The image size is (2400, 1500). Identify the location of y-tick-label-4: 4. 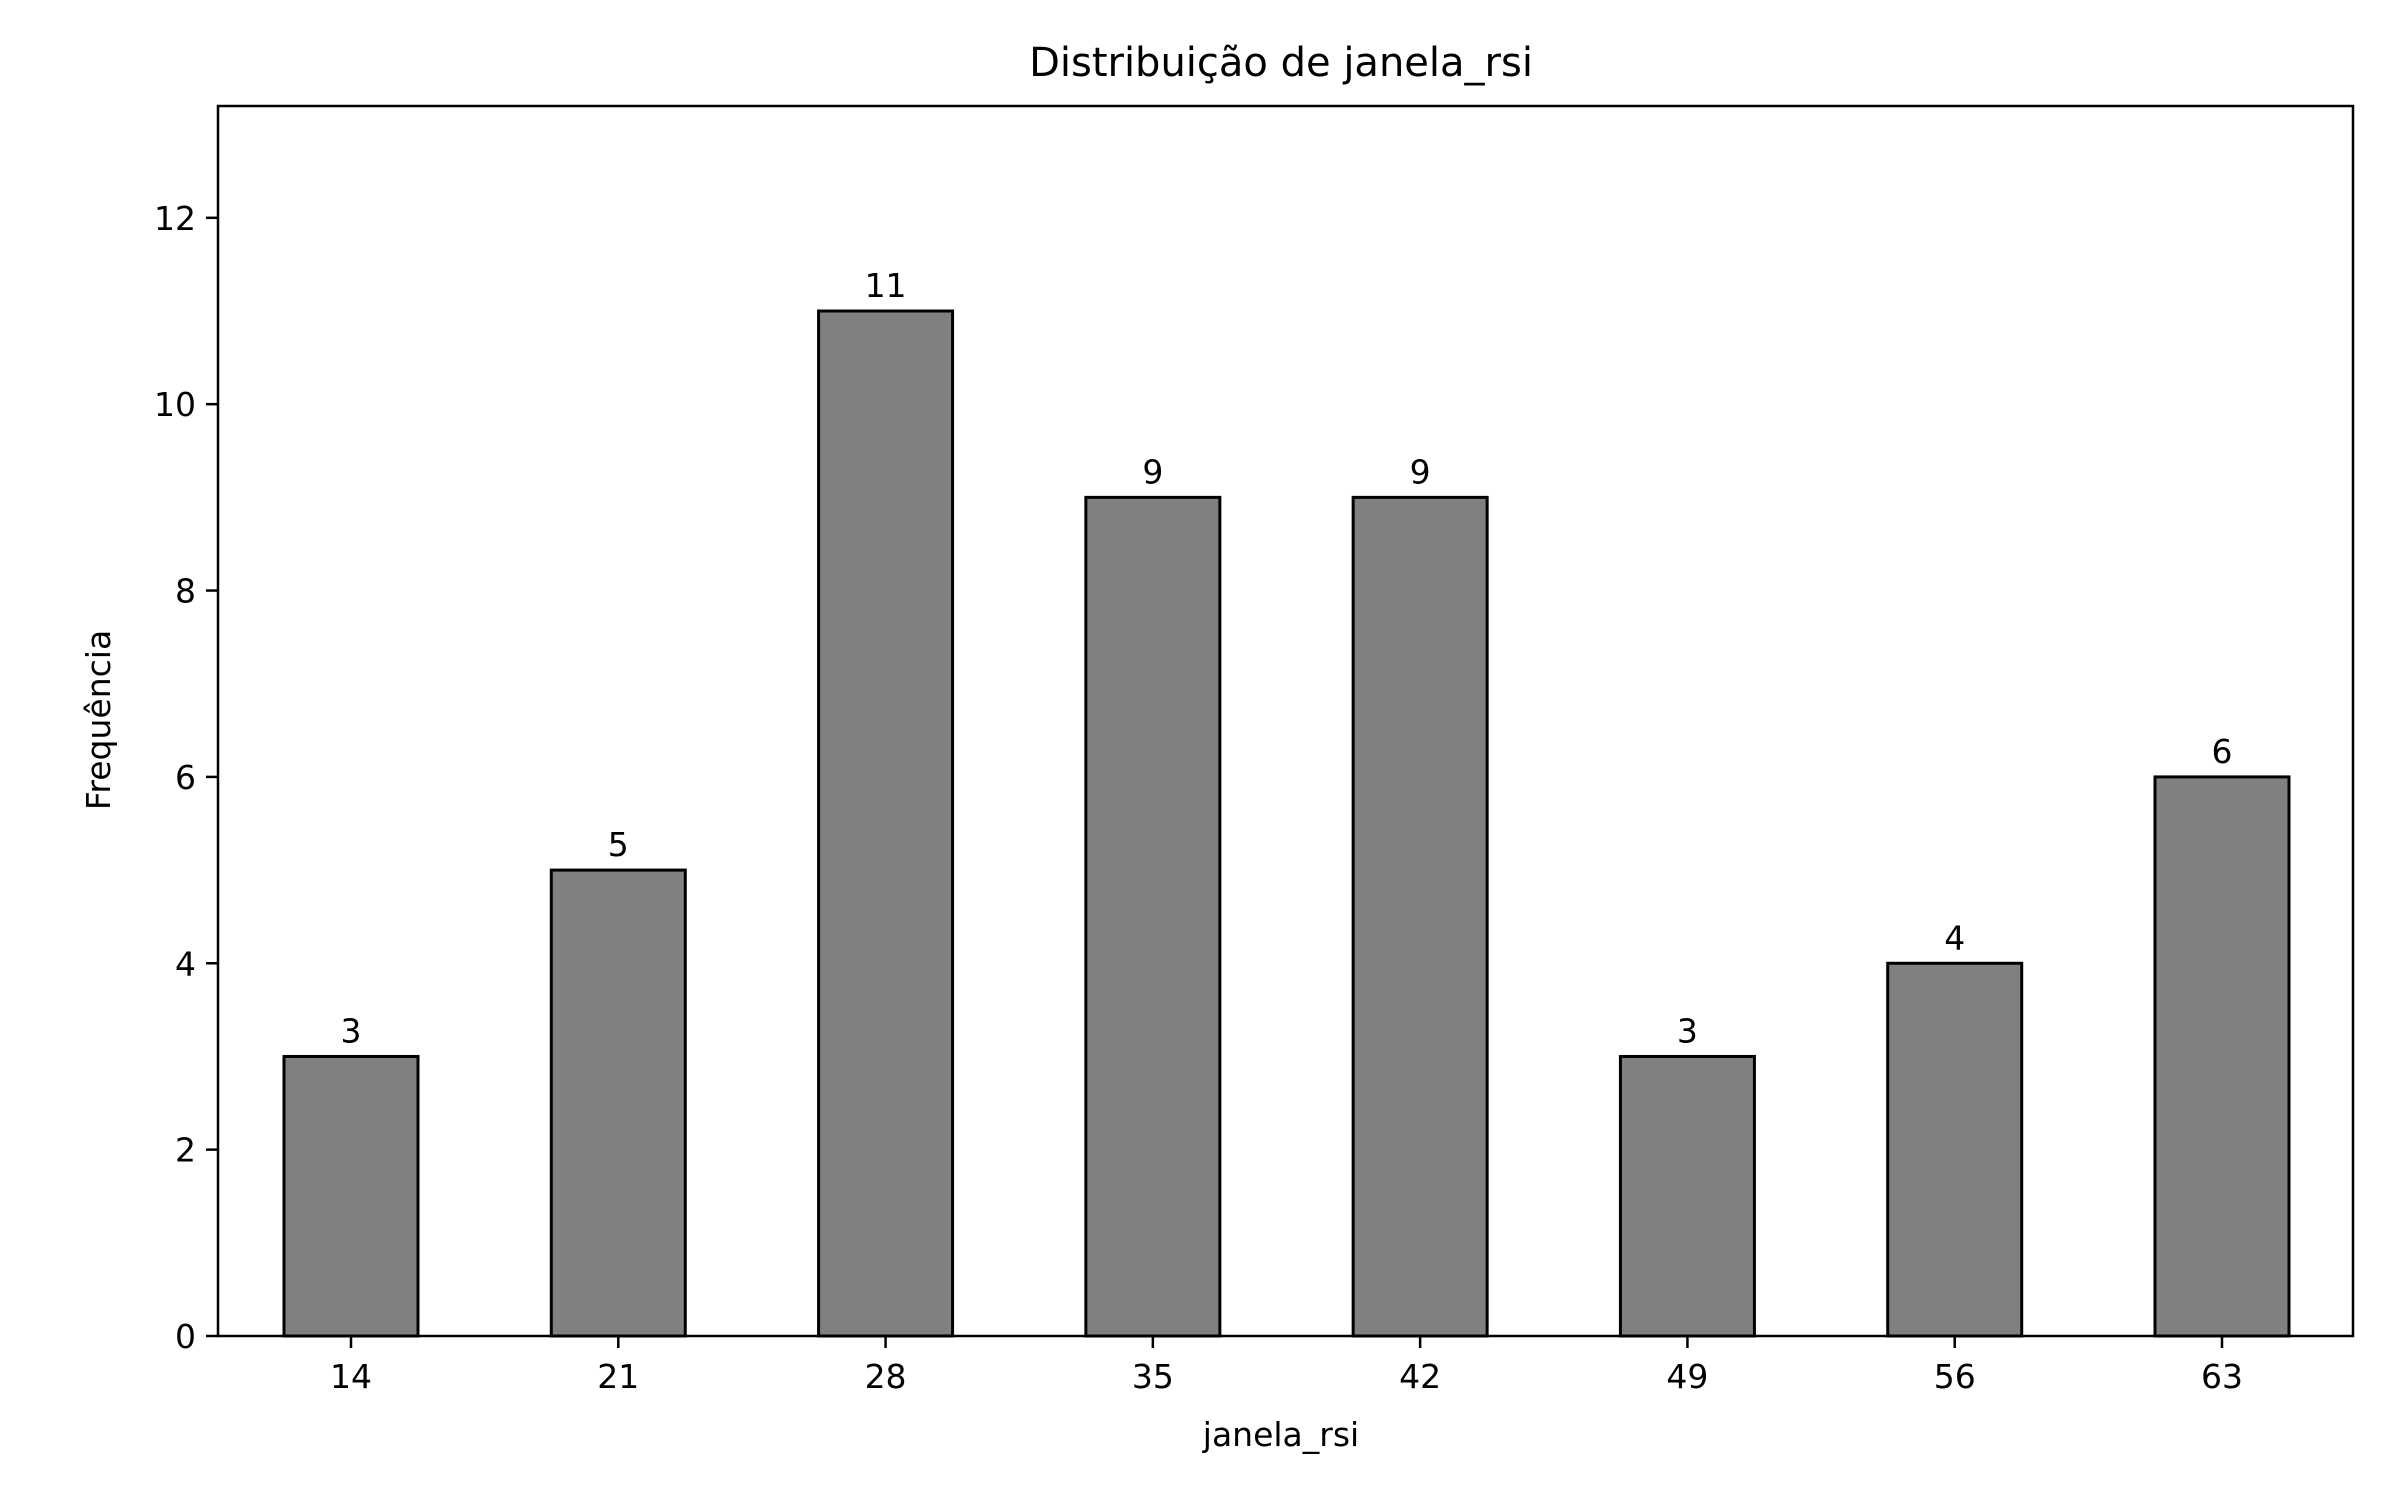
(185, 963).